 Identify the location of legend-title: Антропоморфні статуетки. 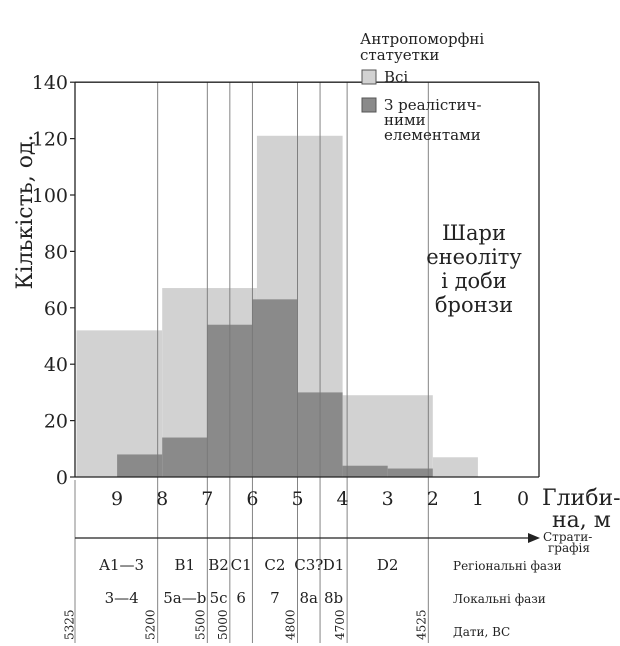
(422, 47).